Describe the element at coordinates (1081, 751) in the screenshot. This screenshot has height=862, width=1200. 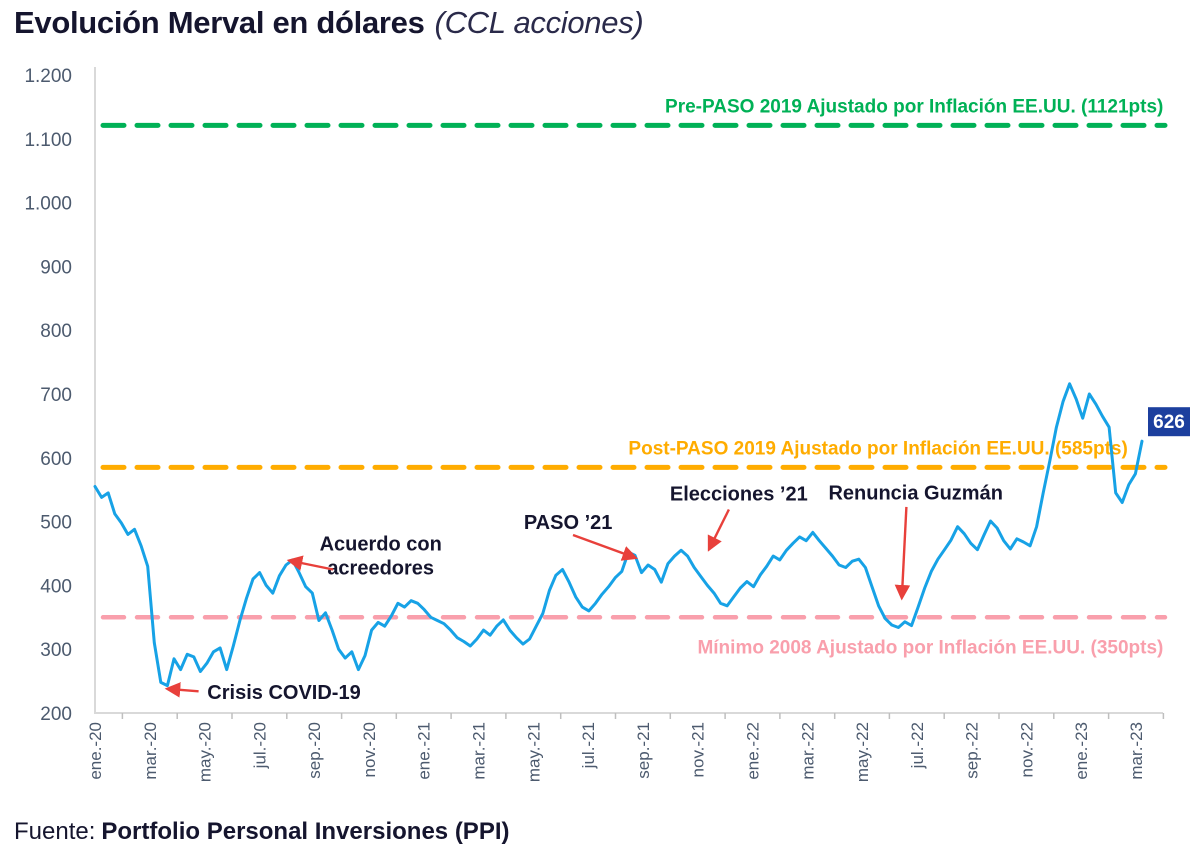
I see `x-tick-label: ene.-23` at that location.